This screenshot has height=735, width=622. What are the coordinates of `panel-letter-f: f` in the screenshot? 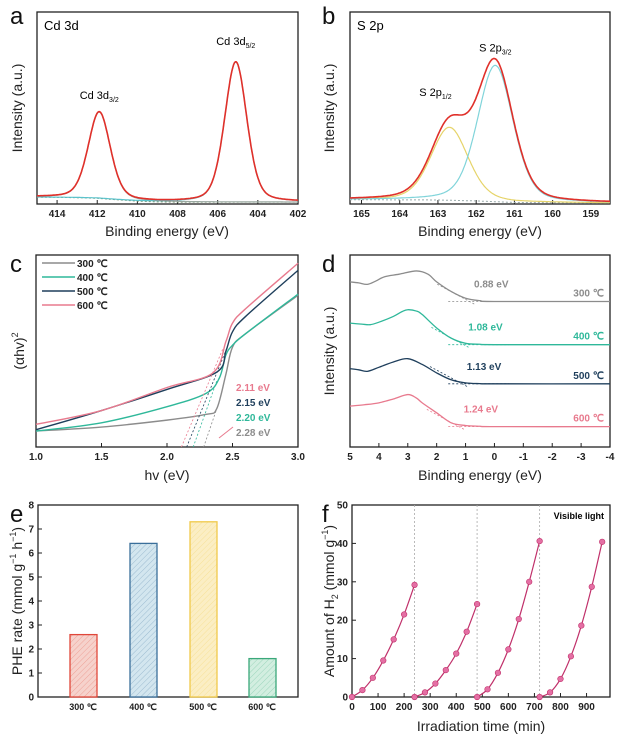 It's located at (325, 514).